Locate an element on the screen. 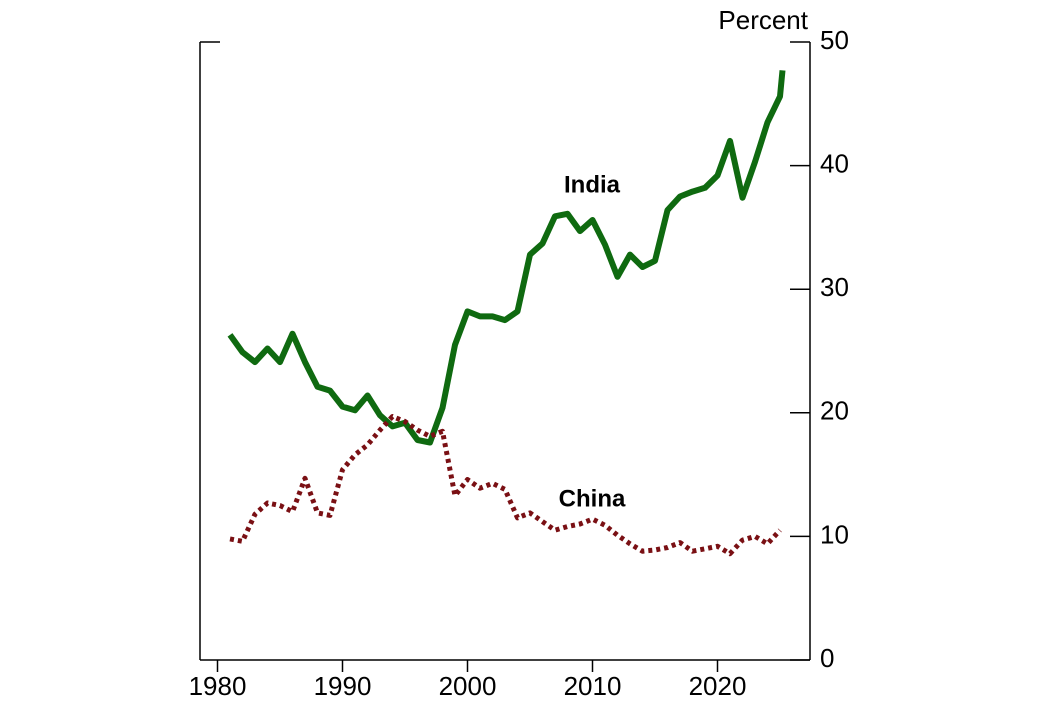 The height and width of the screenshot is (709, 1055). x-tick-label: 1980 is located at coordinates (218, 686).